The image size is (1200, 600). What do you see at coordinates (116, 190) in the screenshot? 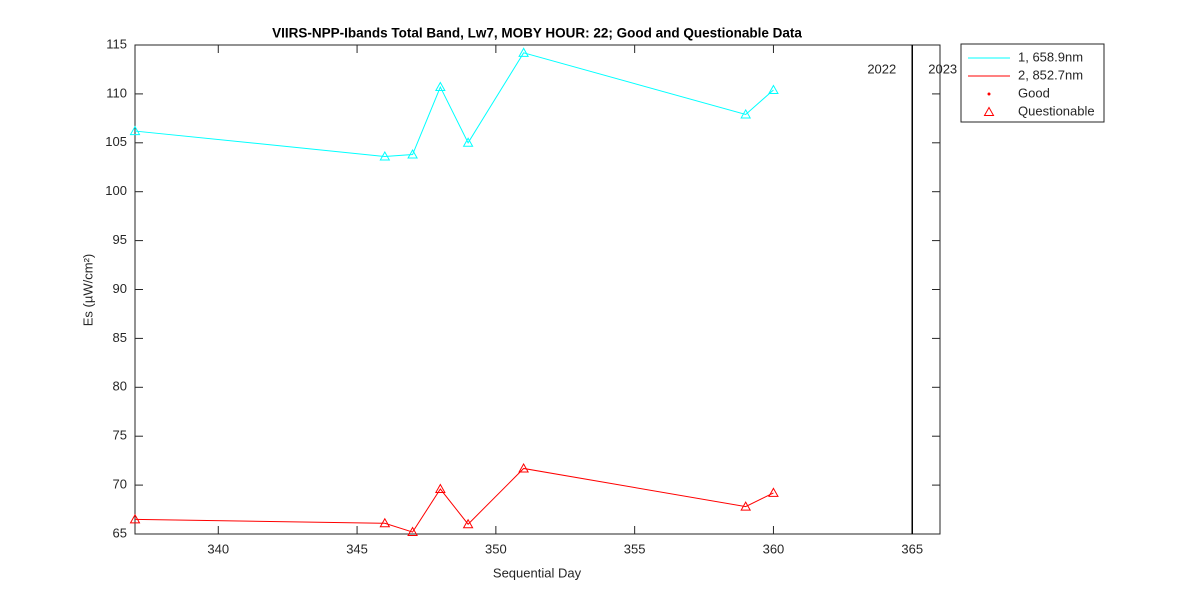
I see `y-tick-label: 100` at bounding box center [116, 190].